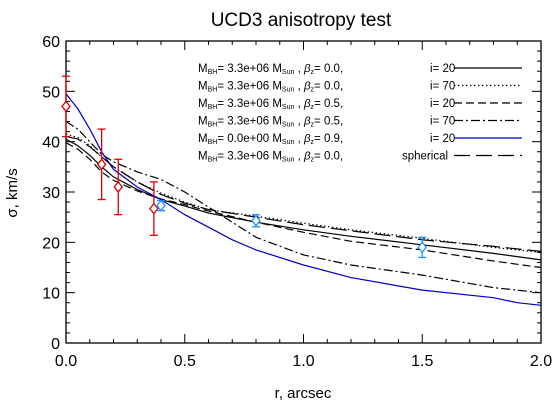 This screenshot has width=555, height=404. What do you see at coordinates (541, 361) in the screenshot?
I see `x-tick-label: 2.0` at bounding box center [541, 361].